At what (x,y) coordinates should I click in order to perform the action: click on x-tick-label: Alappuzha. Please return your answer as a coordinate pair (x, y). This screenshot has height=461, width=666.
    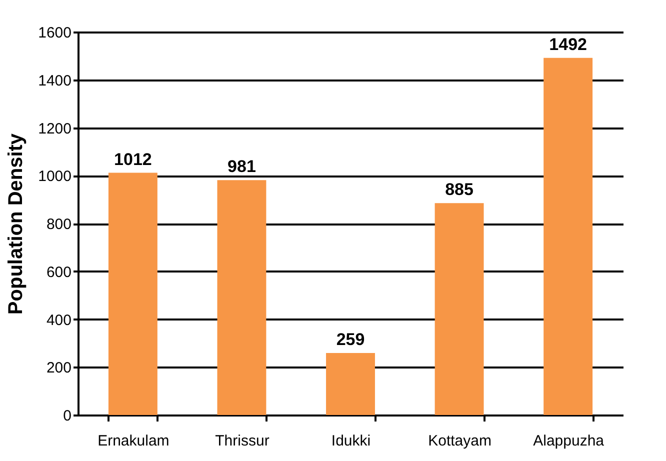
    Looking at the image, I should click on (569, 441).